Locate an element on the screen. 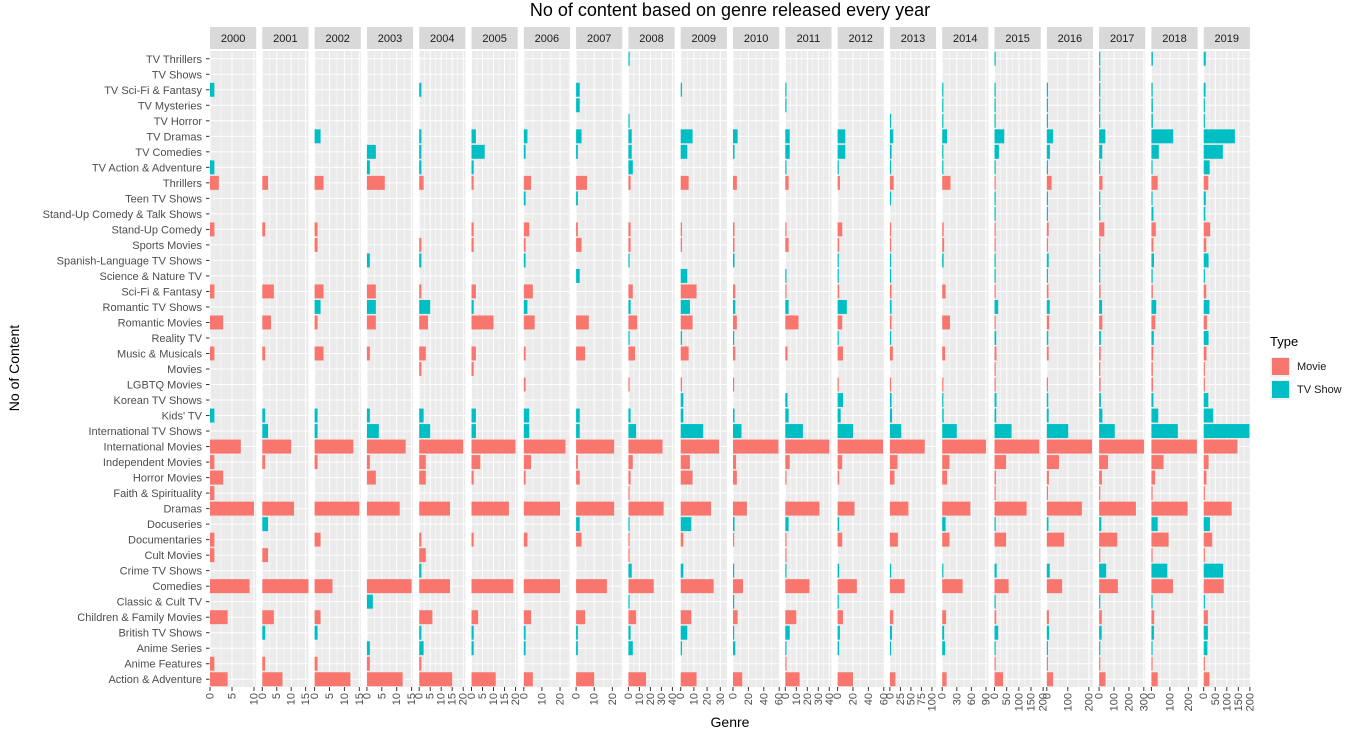  x-tick-label: 300 is located at coordinates (1144, 702).